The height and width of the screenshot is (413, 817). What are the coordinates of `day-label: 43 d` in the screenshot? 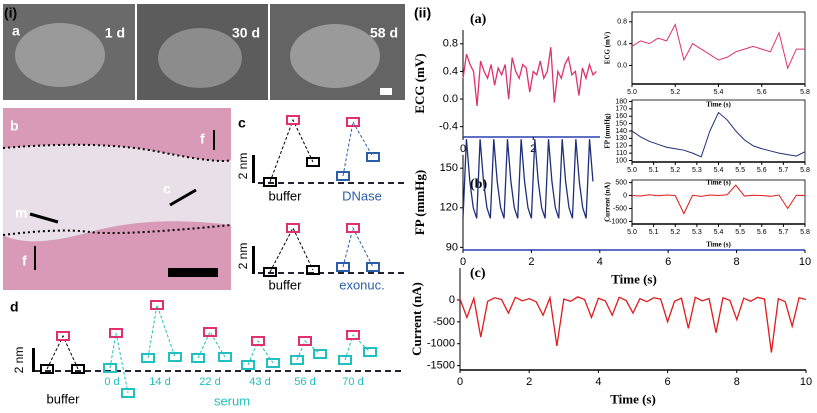 It's located at (259, 382).